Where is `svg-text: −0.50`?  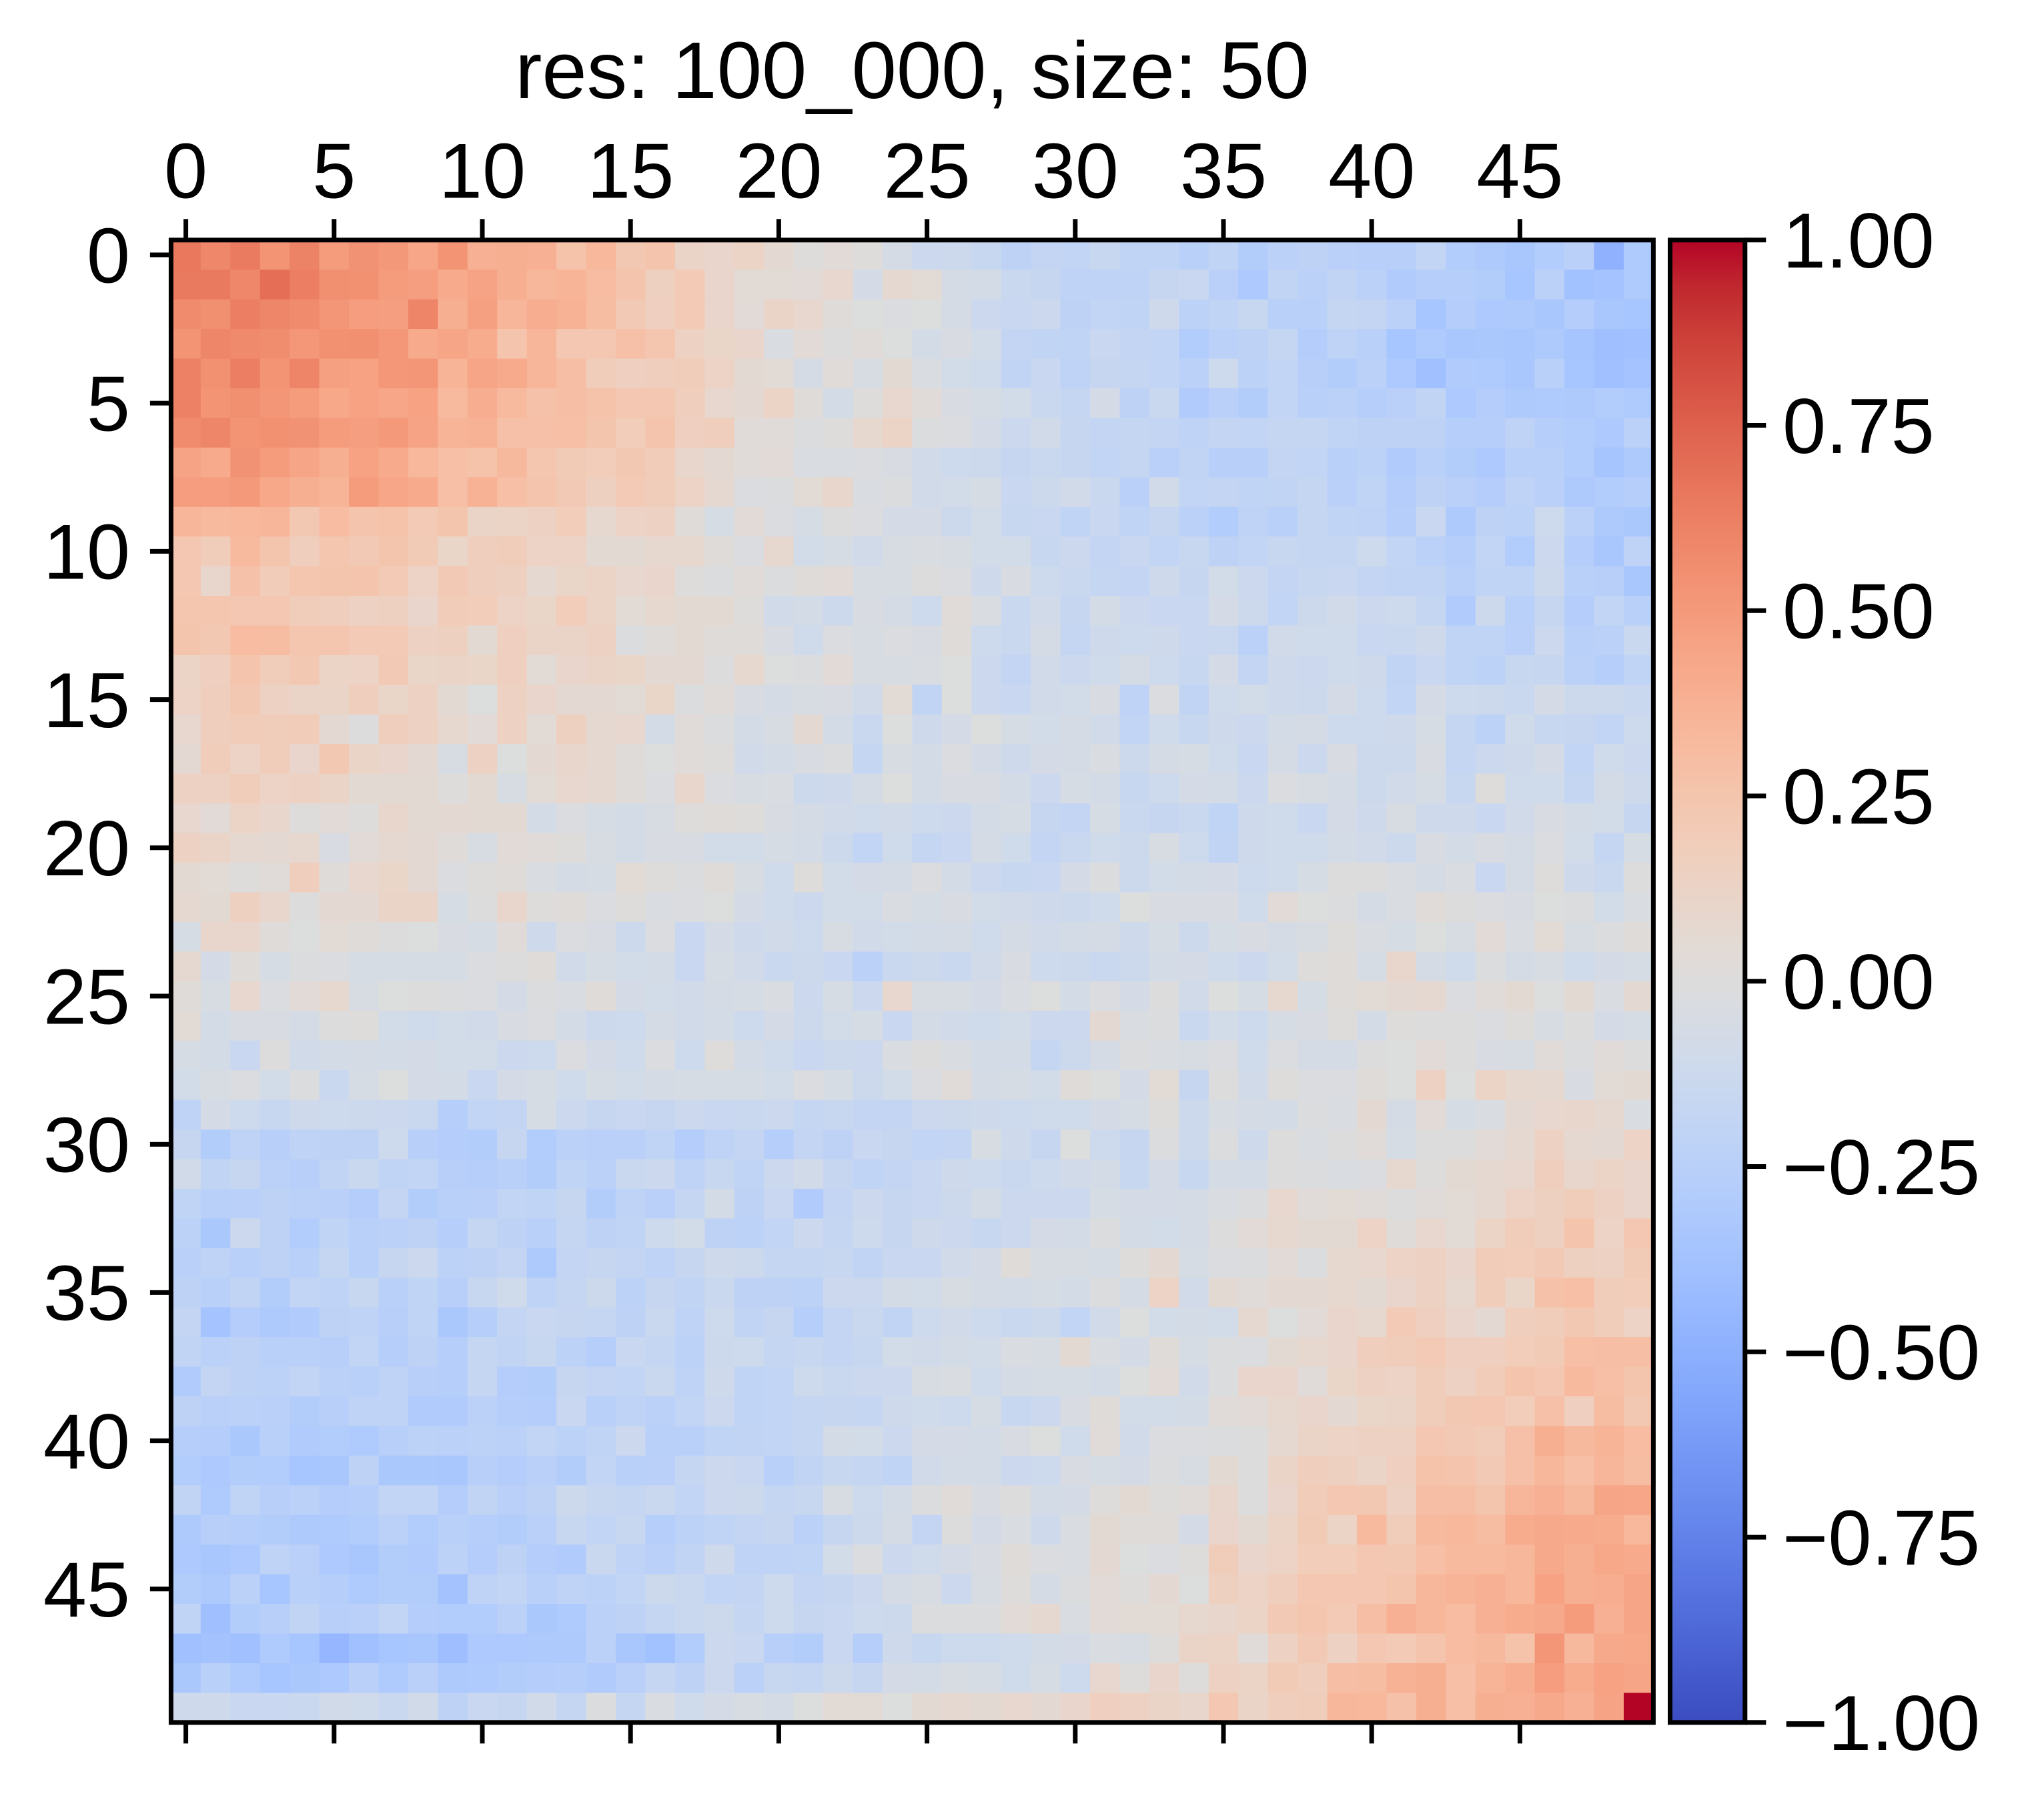
svg-text: −0.50 is located at coordinates (1881, 1352).